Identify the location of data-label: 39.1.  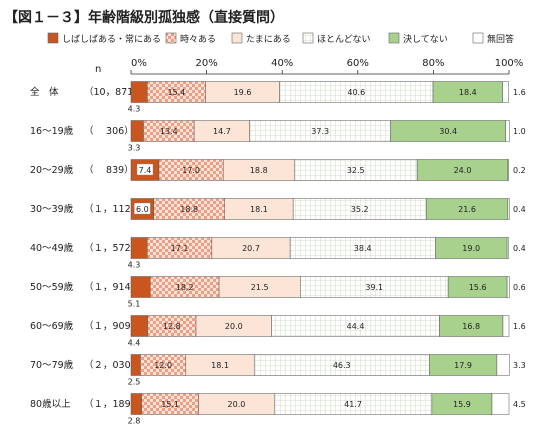
(374, 287).